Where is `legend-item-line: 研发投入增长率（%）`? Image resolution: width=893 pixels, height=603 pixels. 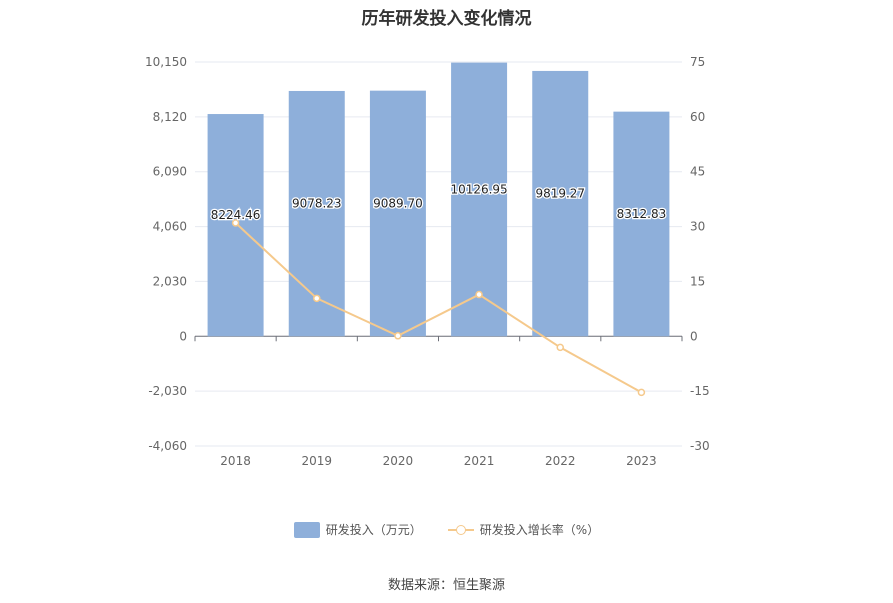 legend-item-line: 研发投入增长率（%） is located at coordinates (523, 529).